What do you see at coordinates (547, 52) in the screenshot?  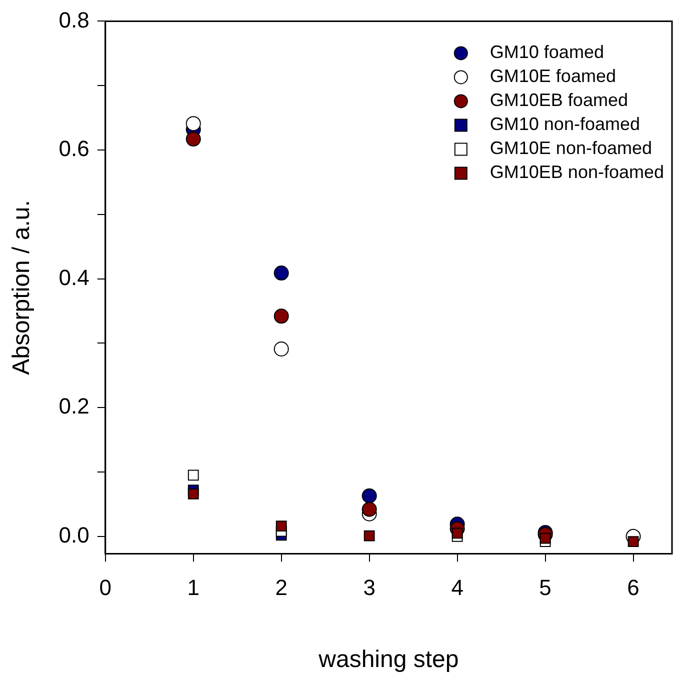 I see `legend-label: GM10 foamed` at bounding box center [547, 52].